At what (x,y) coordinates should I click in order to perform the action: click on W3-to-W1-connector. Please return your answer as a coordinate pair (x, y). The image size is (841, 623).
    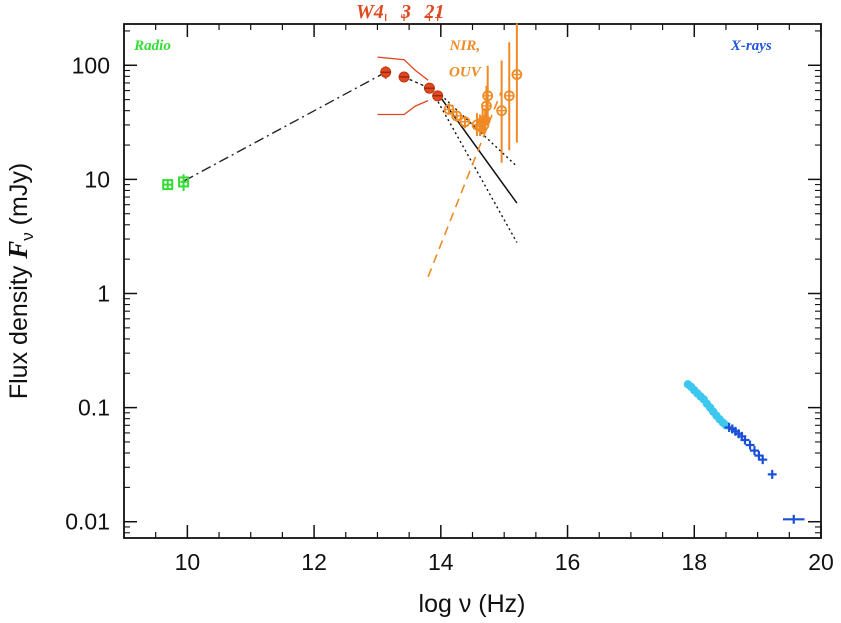
    Looking at the image, I should click on (416, 82).